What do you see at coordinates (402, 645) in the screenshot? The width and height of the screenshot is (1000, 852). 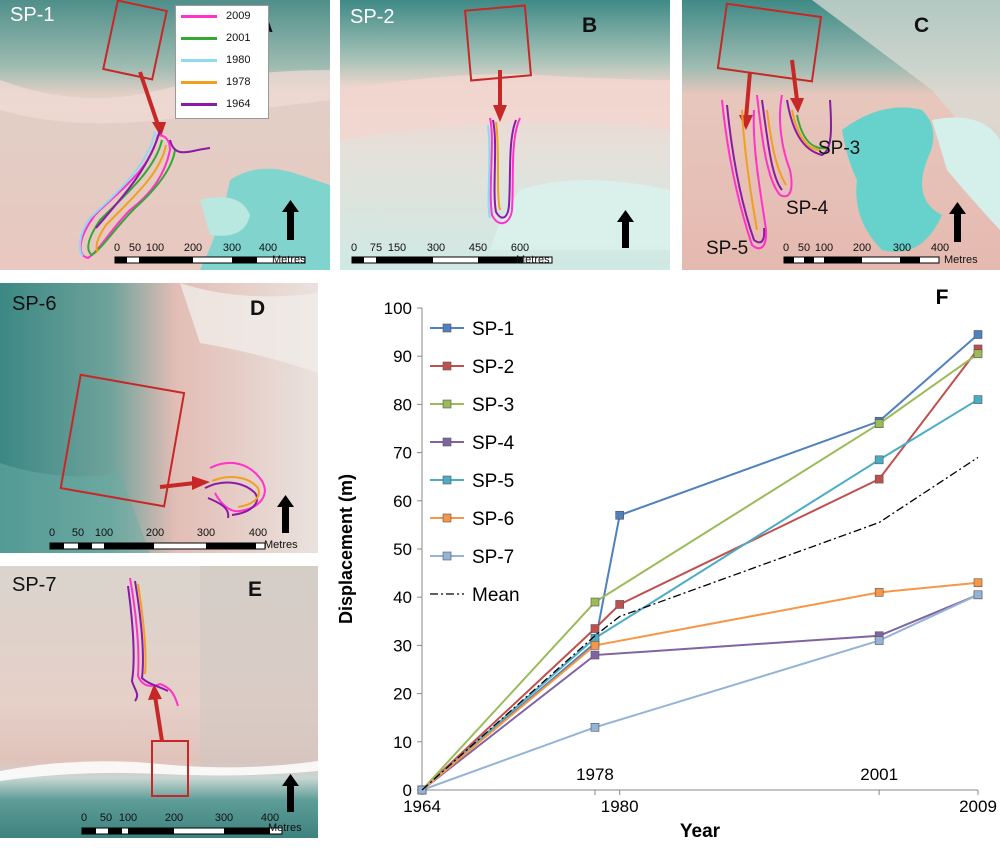 I see `y-tick-label: 30` at bounding box center [402, 645].